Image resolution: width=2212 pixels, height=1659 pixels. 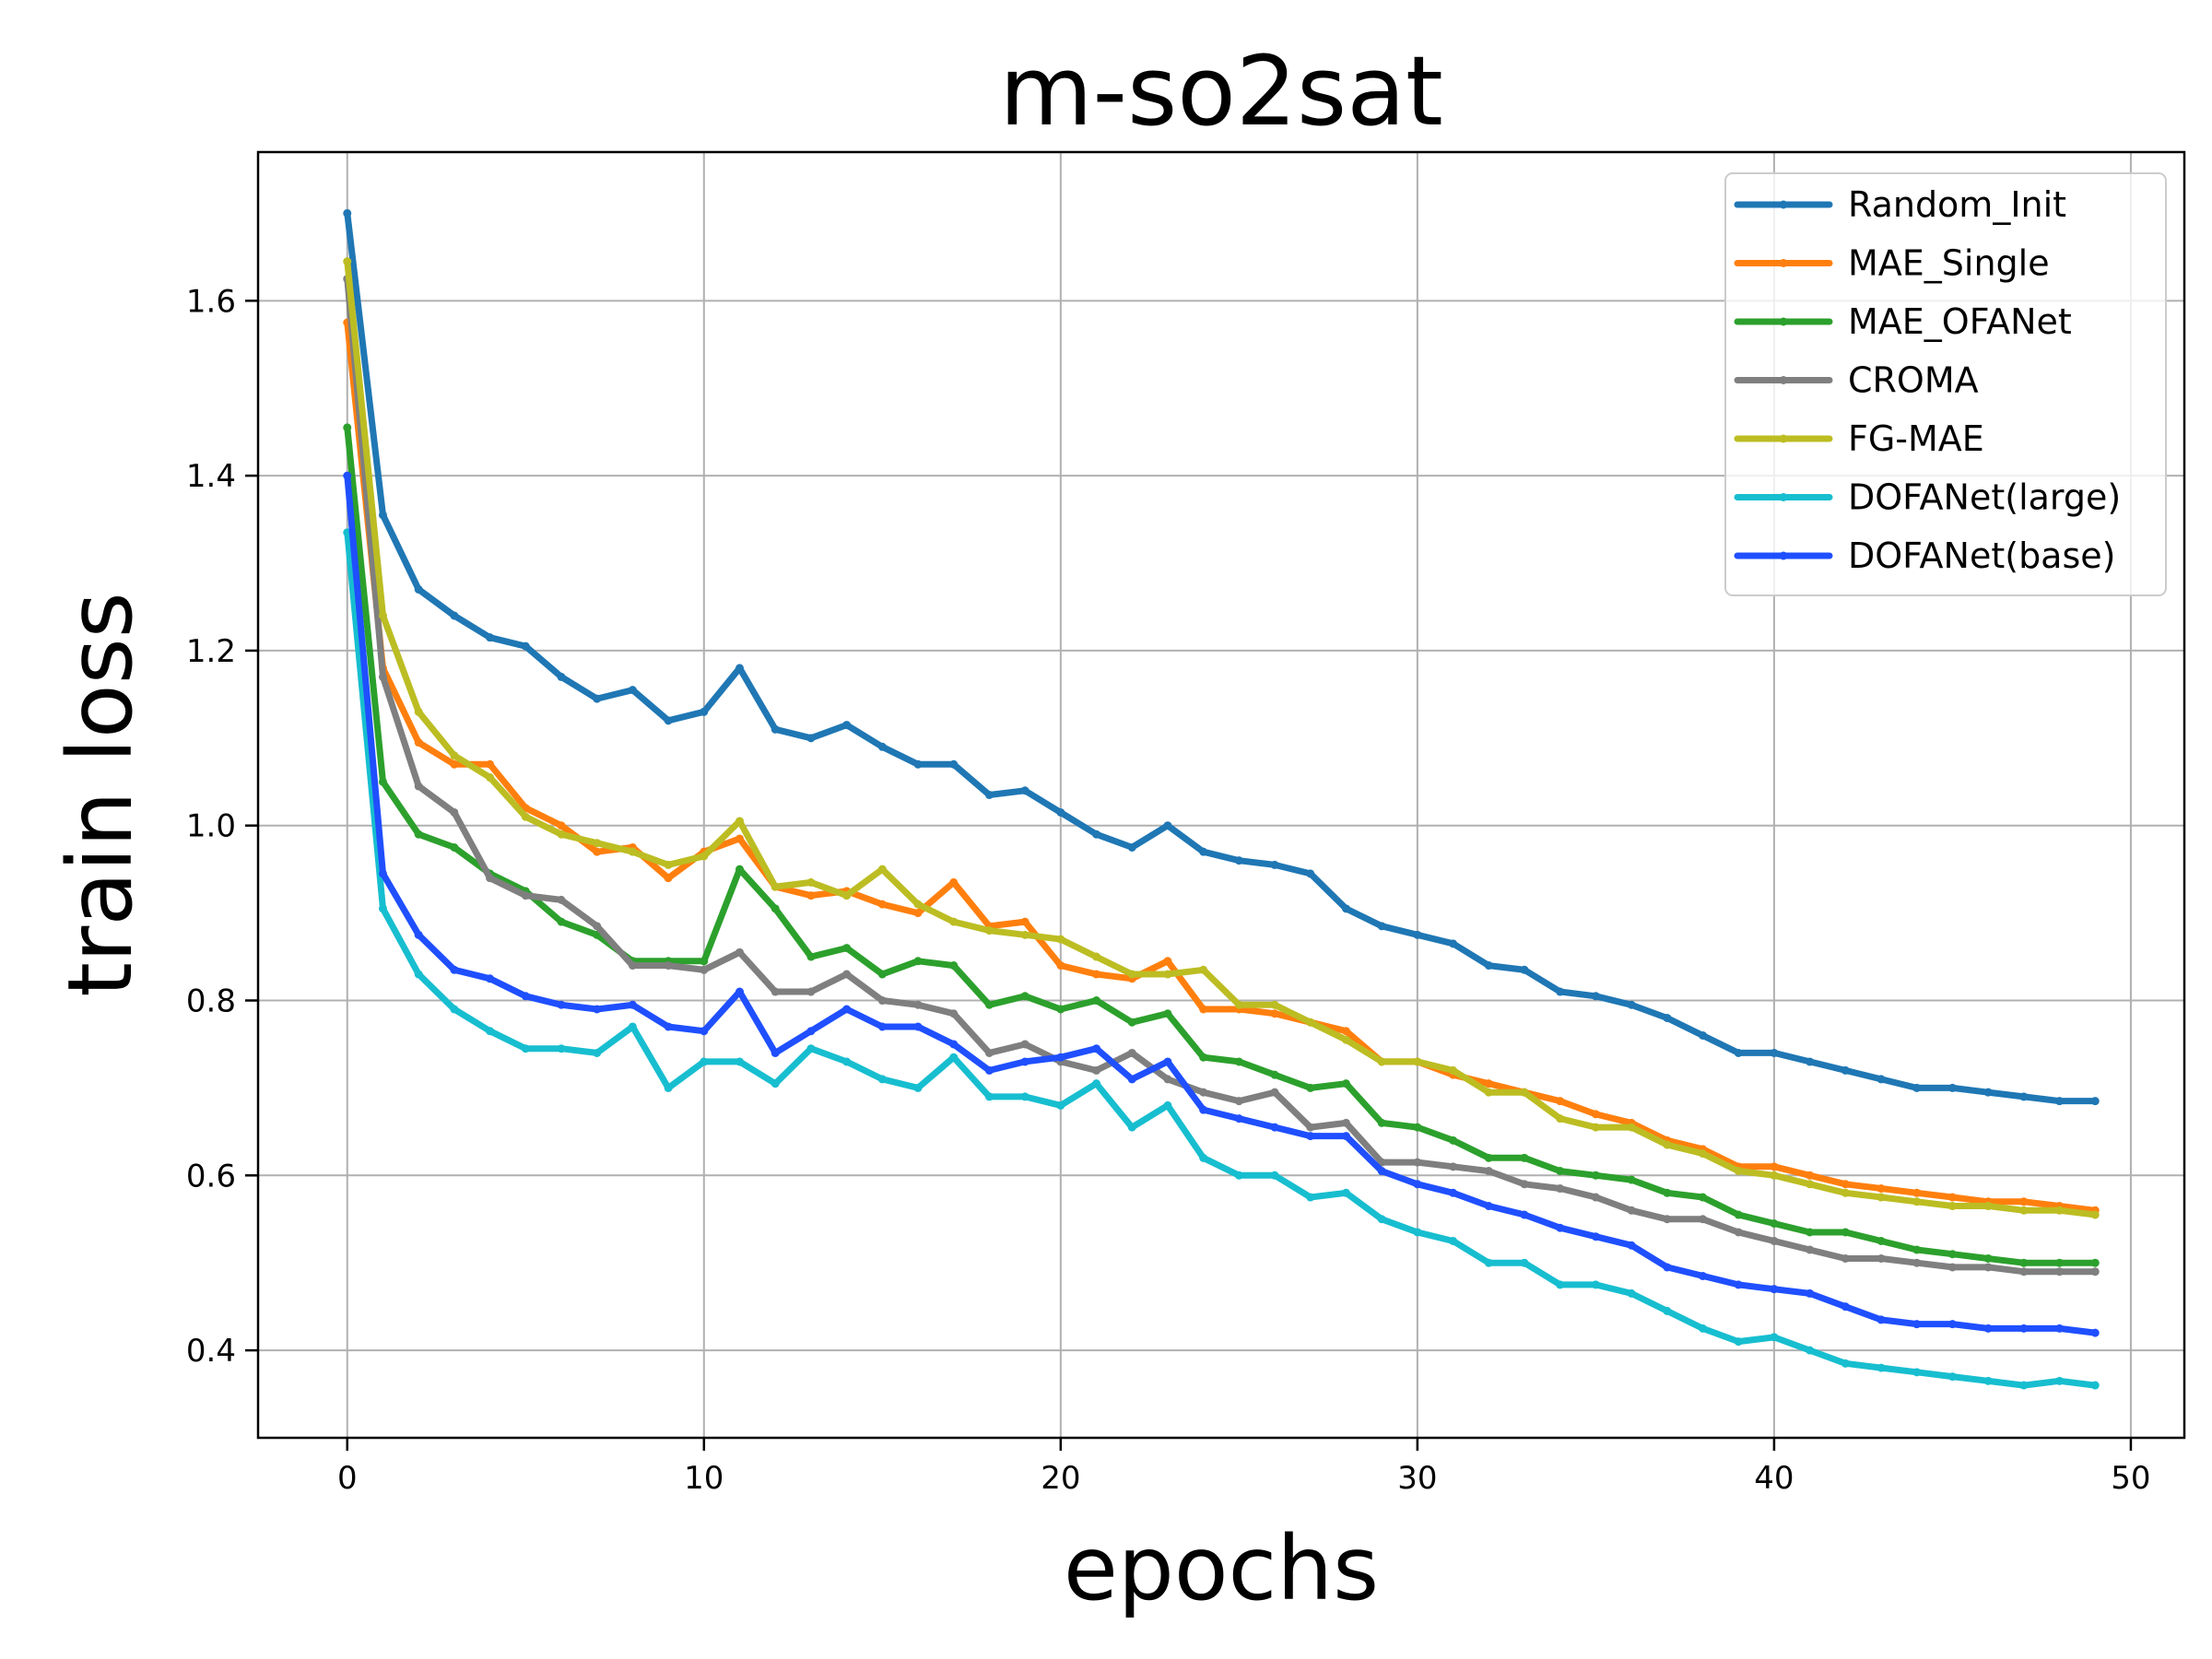 What do you see at coordinates (1900, 204) in the screenshot?
I see `legend-entry-random-init: Random_Init` at bounding box center [1900, 204].